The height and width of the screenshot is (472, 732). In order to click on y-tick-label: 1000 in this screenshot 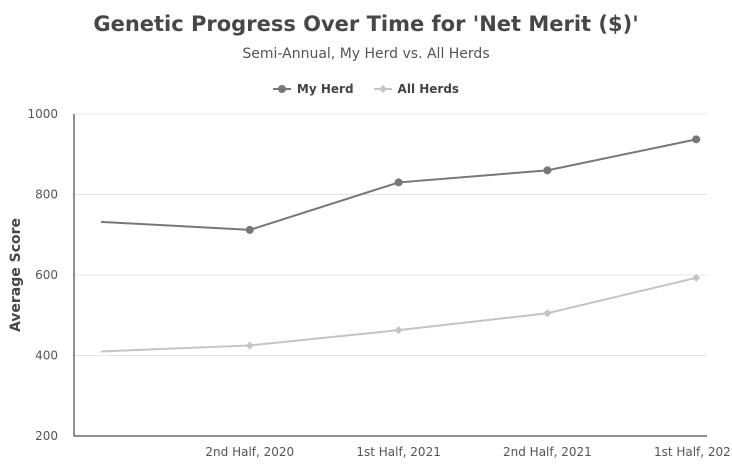, I will do `click(42, 114)`.